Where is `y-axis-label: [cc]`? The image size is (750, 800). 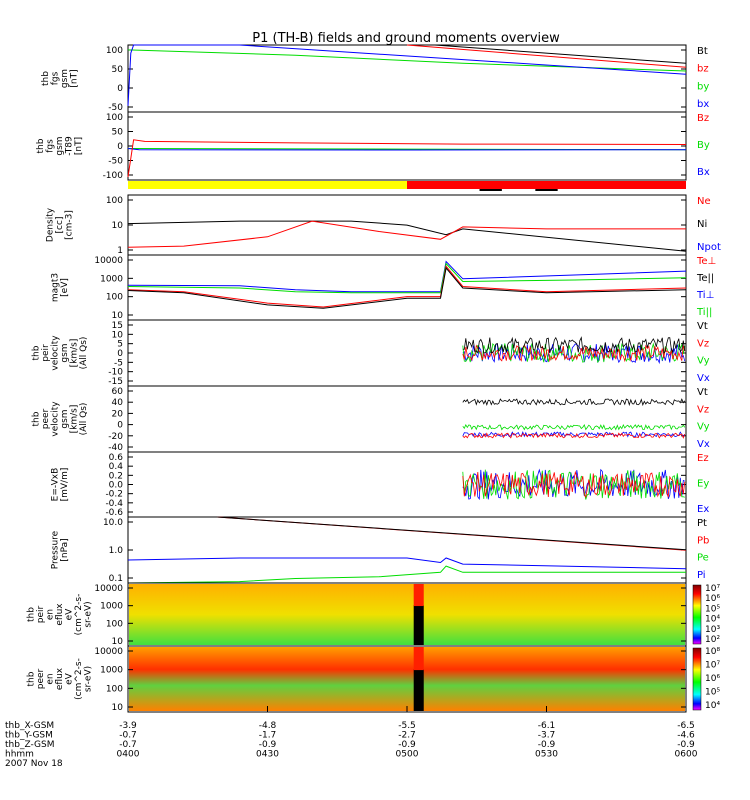 y-axis-label: [cc] is located at coordinates (60, 225).